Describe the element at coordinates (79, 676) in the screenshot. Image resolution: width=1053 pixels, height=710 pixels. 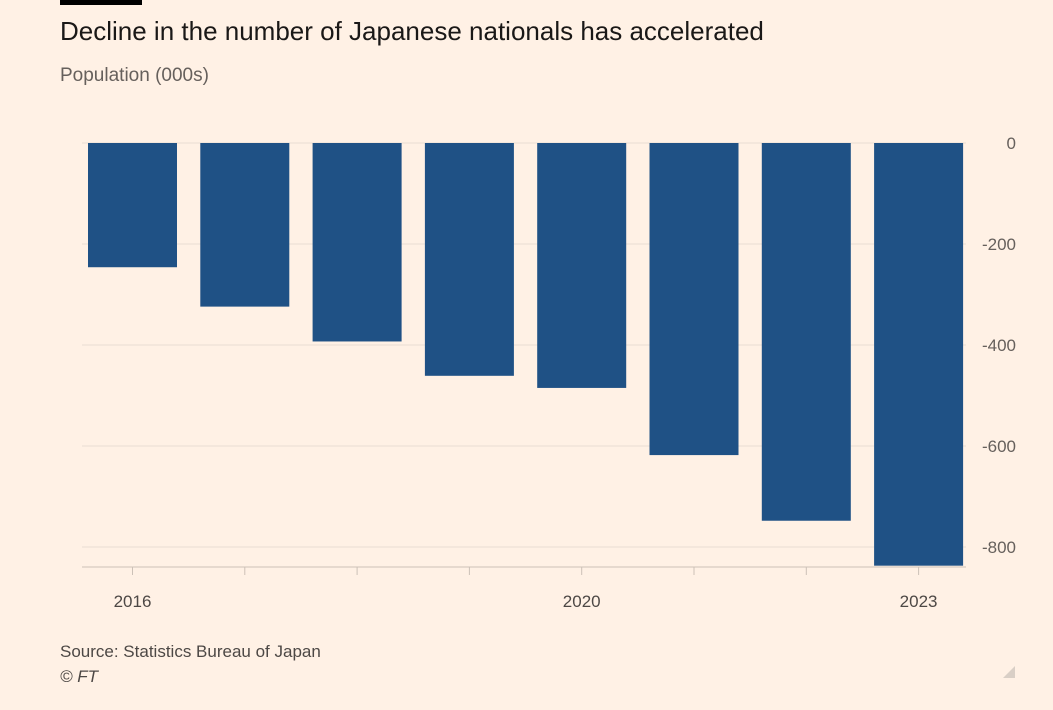
I see `copyright: © FT` at that location.